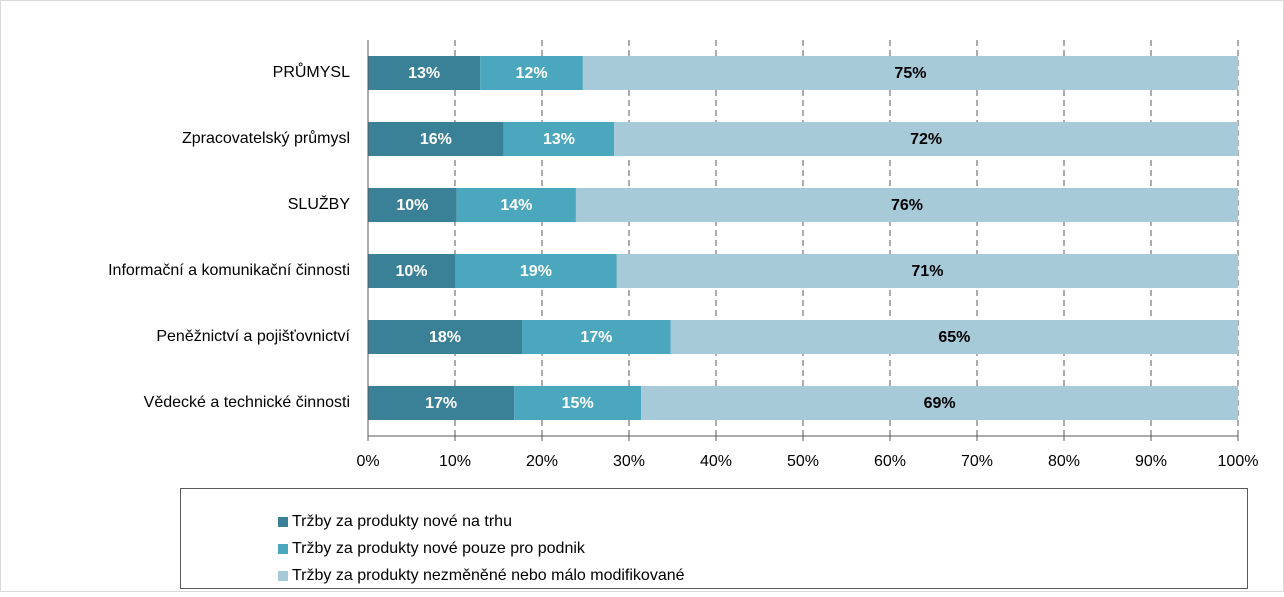 The width and height of the screenshot is (1284, 597). What do you see at coordinates (1151, 461) in the screenshot?
I see `x-tick-label: 90%` at bounding box center [1151, 461].